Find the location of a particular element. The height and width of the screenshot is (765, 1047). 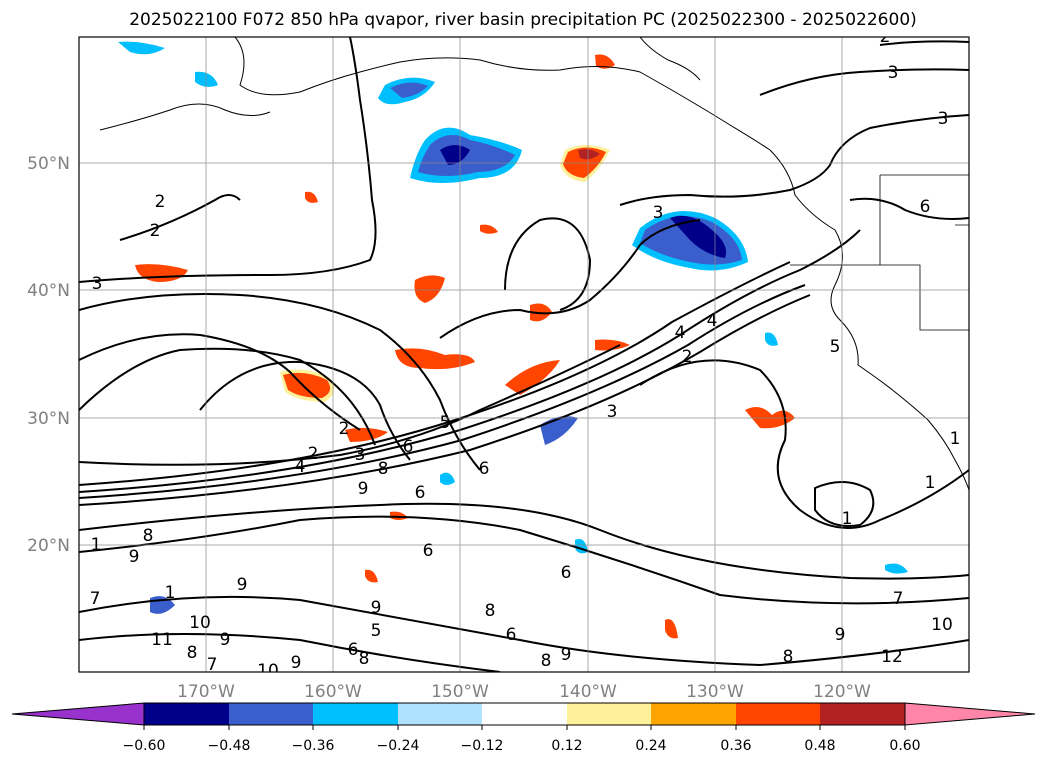

lat-tick-label: 50°N is located at coordinates (48, 164).